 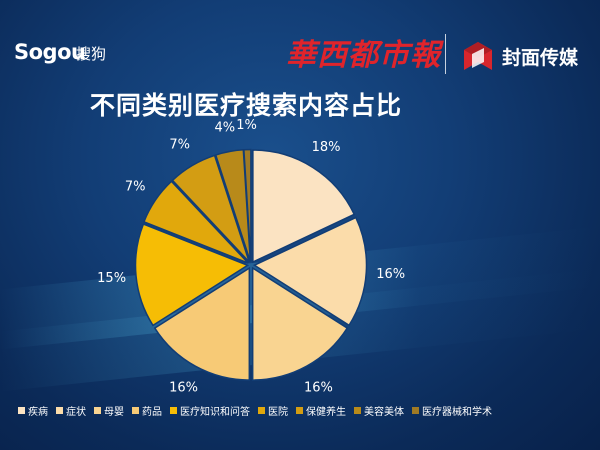 What do you see at coordinates (478, 56) in the screenshot?
I see `fengmian-logo-icon` at bounding box center [478, 56].